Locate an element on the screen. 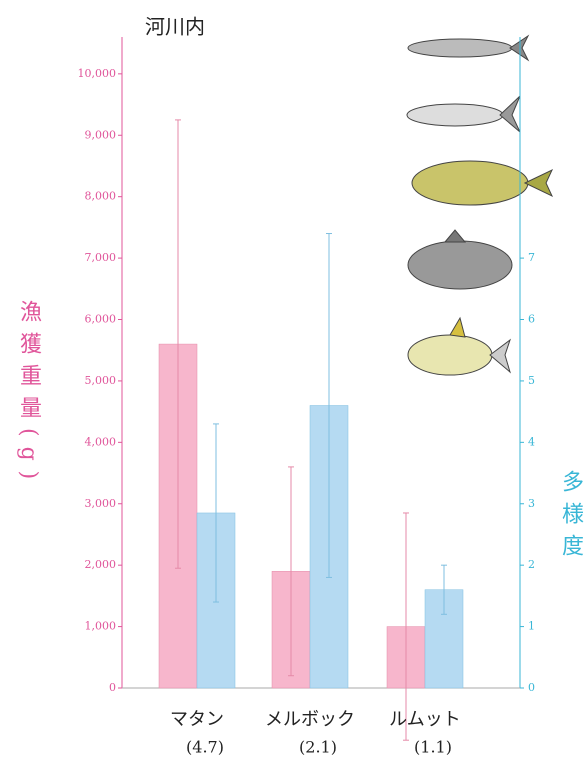 The width and height of the screenshot is (587, 770). y-tick-label: 7,000 is located at coordinates (101, 257).